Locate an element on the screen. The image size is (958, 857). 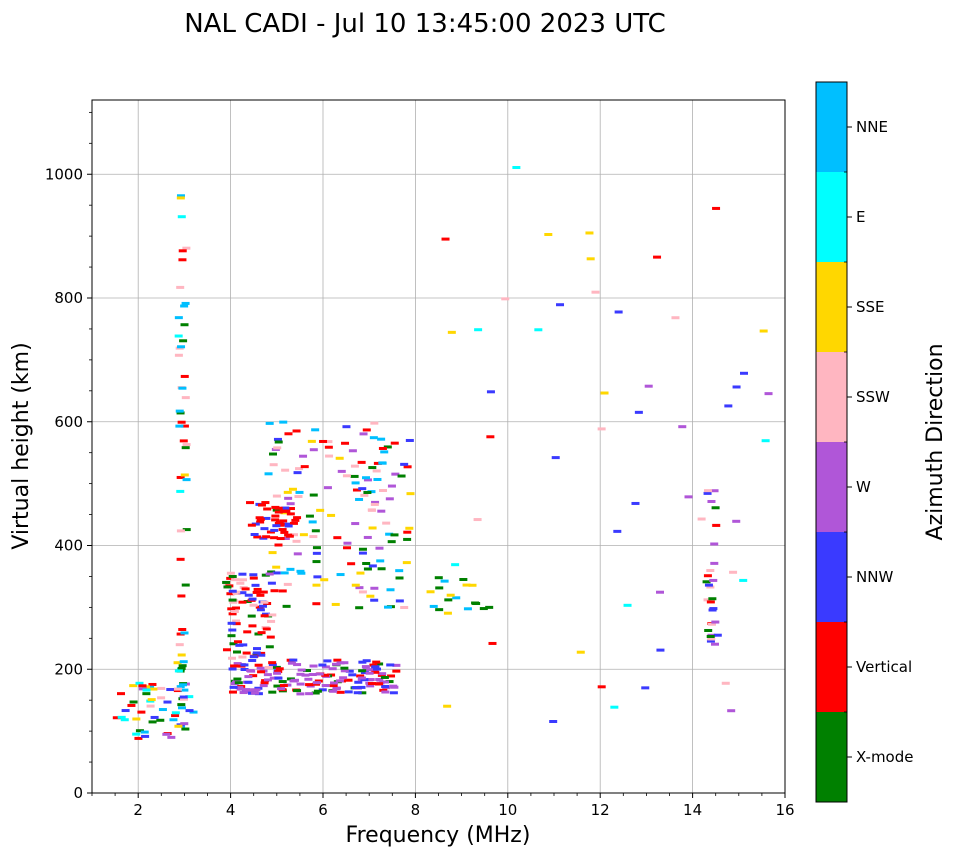
colorbar-segment is located at coordinates (831, 217).